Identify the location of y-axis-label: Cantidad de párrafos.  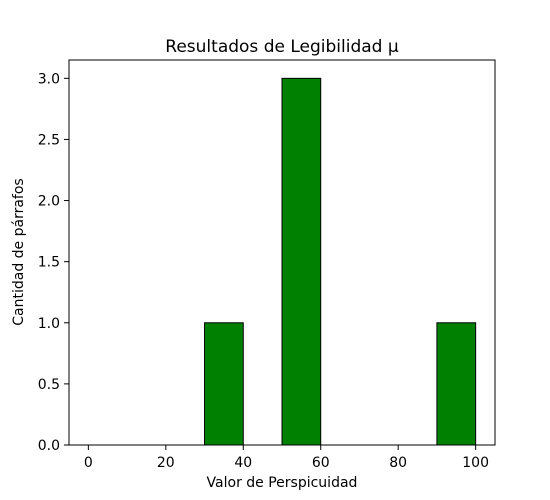
(19, 251).